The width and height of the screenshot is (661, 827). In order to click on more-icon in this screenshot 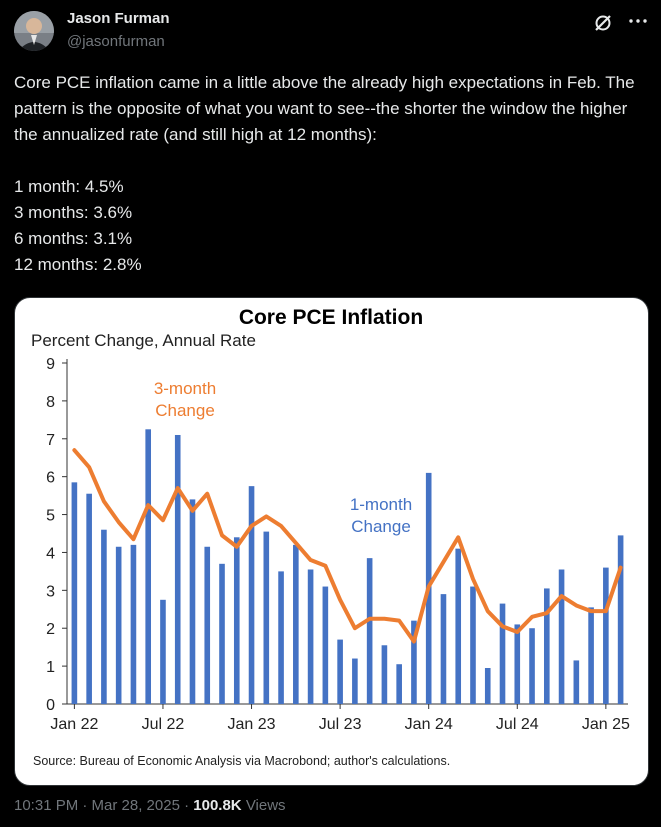, I will do `click(638, 21)`.